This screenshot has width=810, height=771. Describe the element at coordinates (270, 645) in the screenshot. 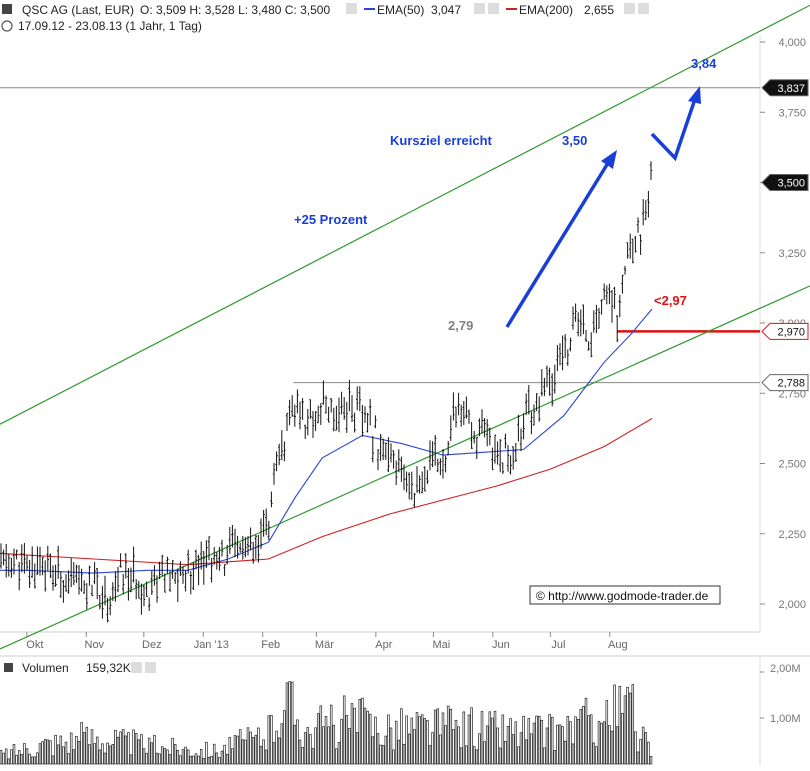

I see `x-tick-label: Feb` at that location.